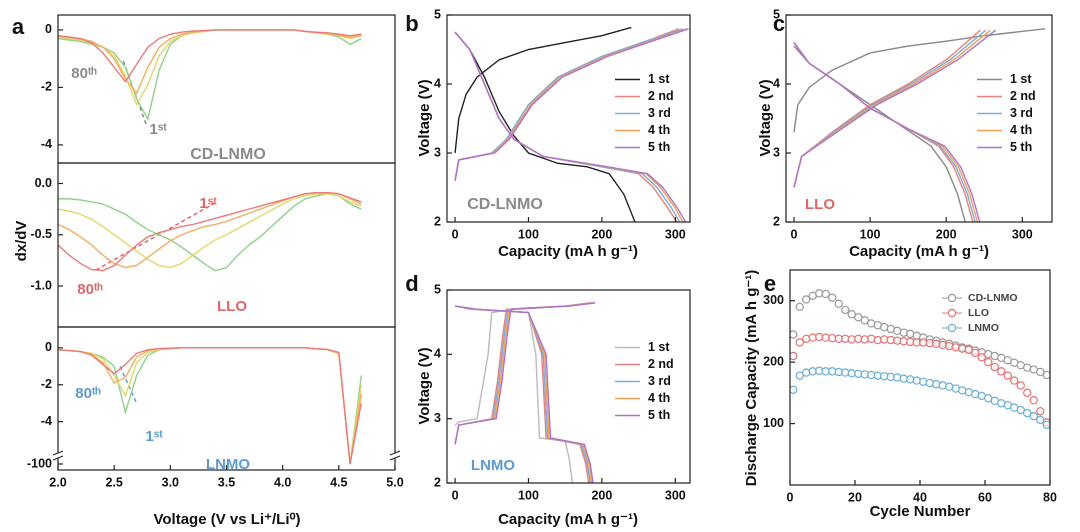 Image resolution: width=1080 pixels, height=532 pixels. I want to click on x-tick-label: 3.0, so click(170, 482).